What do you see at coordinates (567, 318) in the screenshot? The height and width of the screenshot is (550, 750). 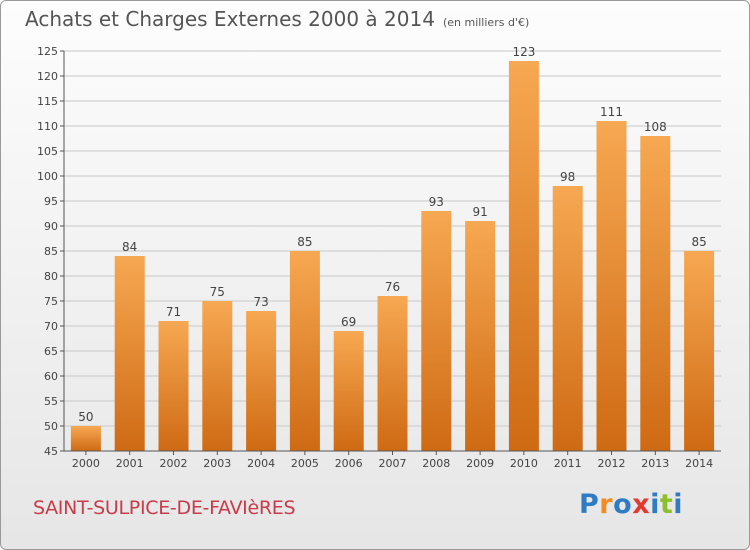 I see `bar-2011` at bounding box center [567, 318].